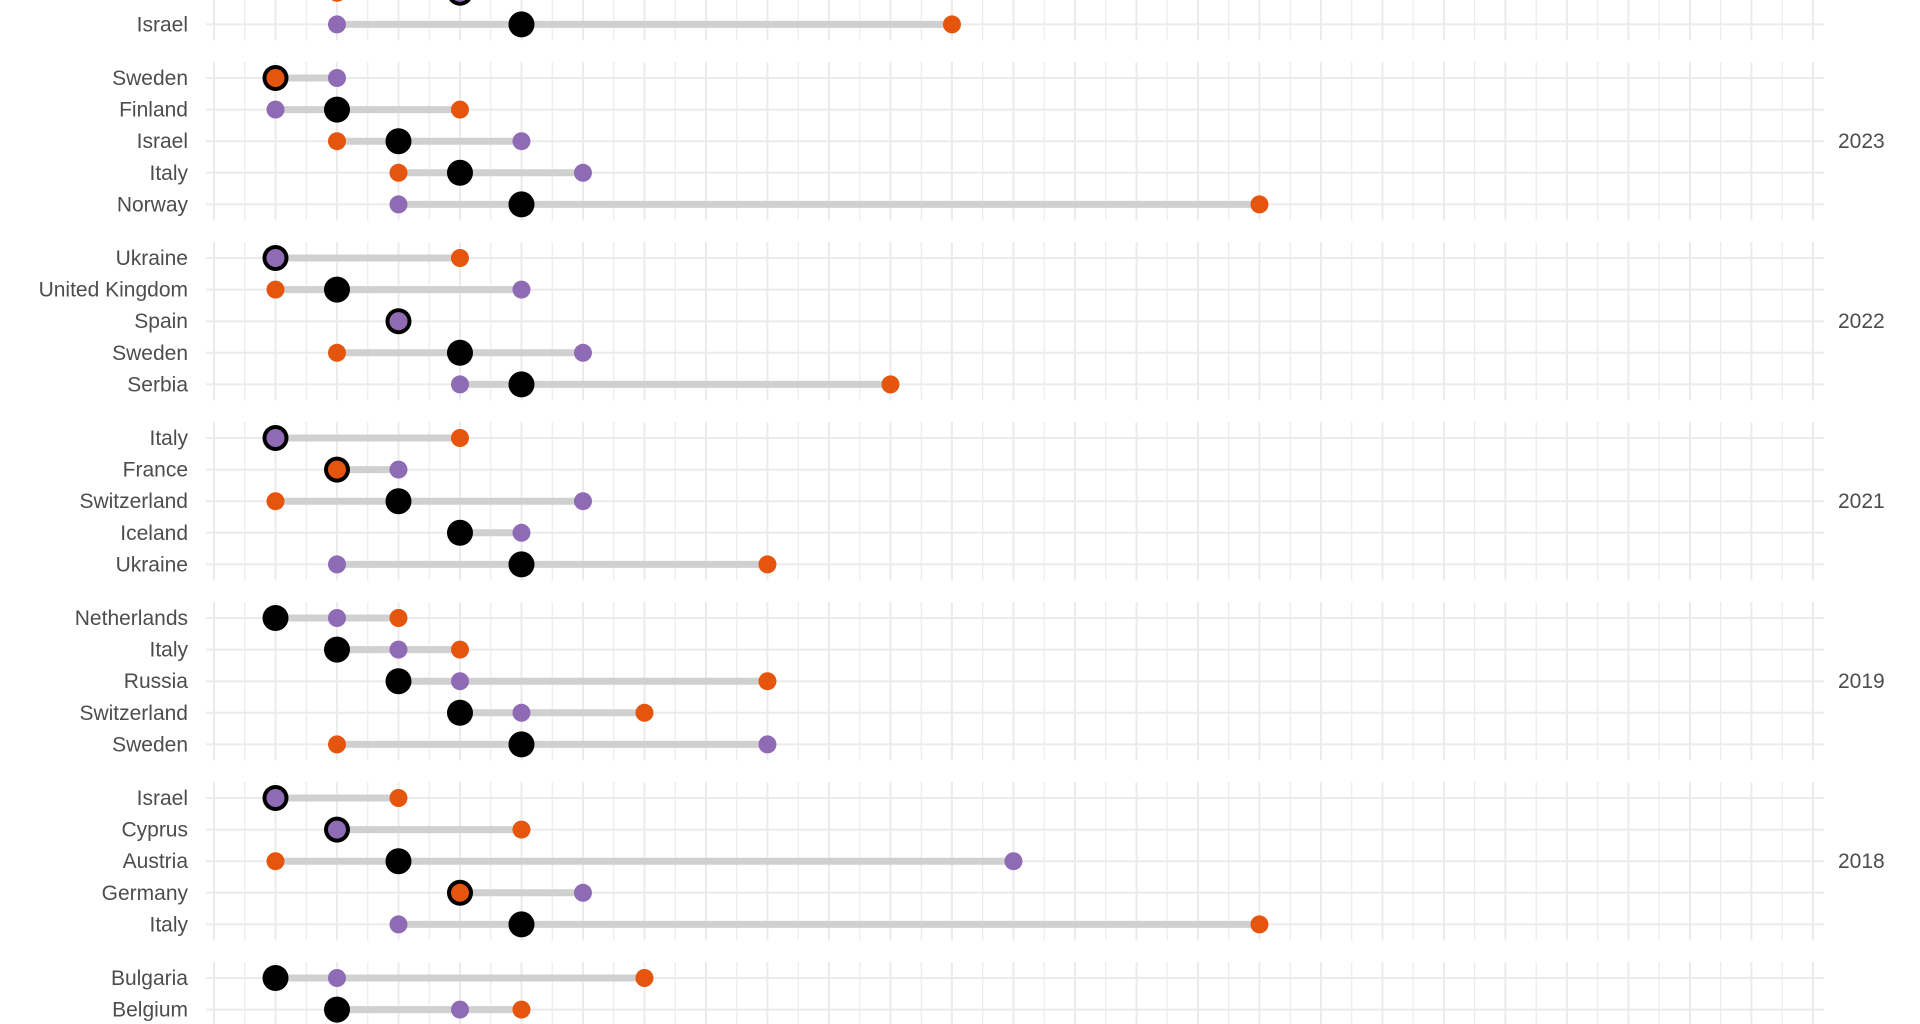 The height and width of the screenshot is (1024, 1920). Describe the element at coordinates (1861, 681) in the screenshot. I see `facet-year-label: 2019` at that location.